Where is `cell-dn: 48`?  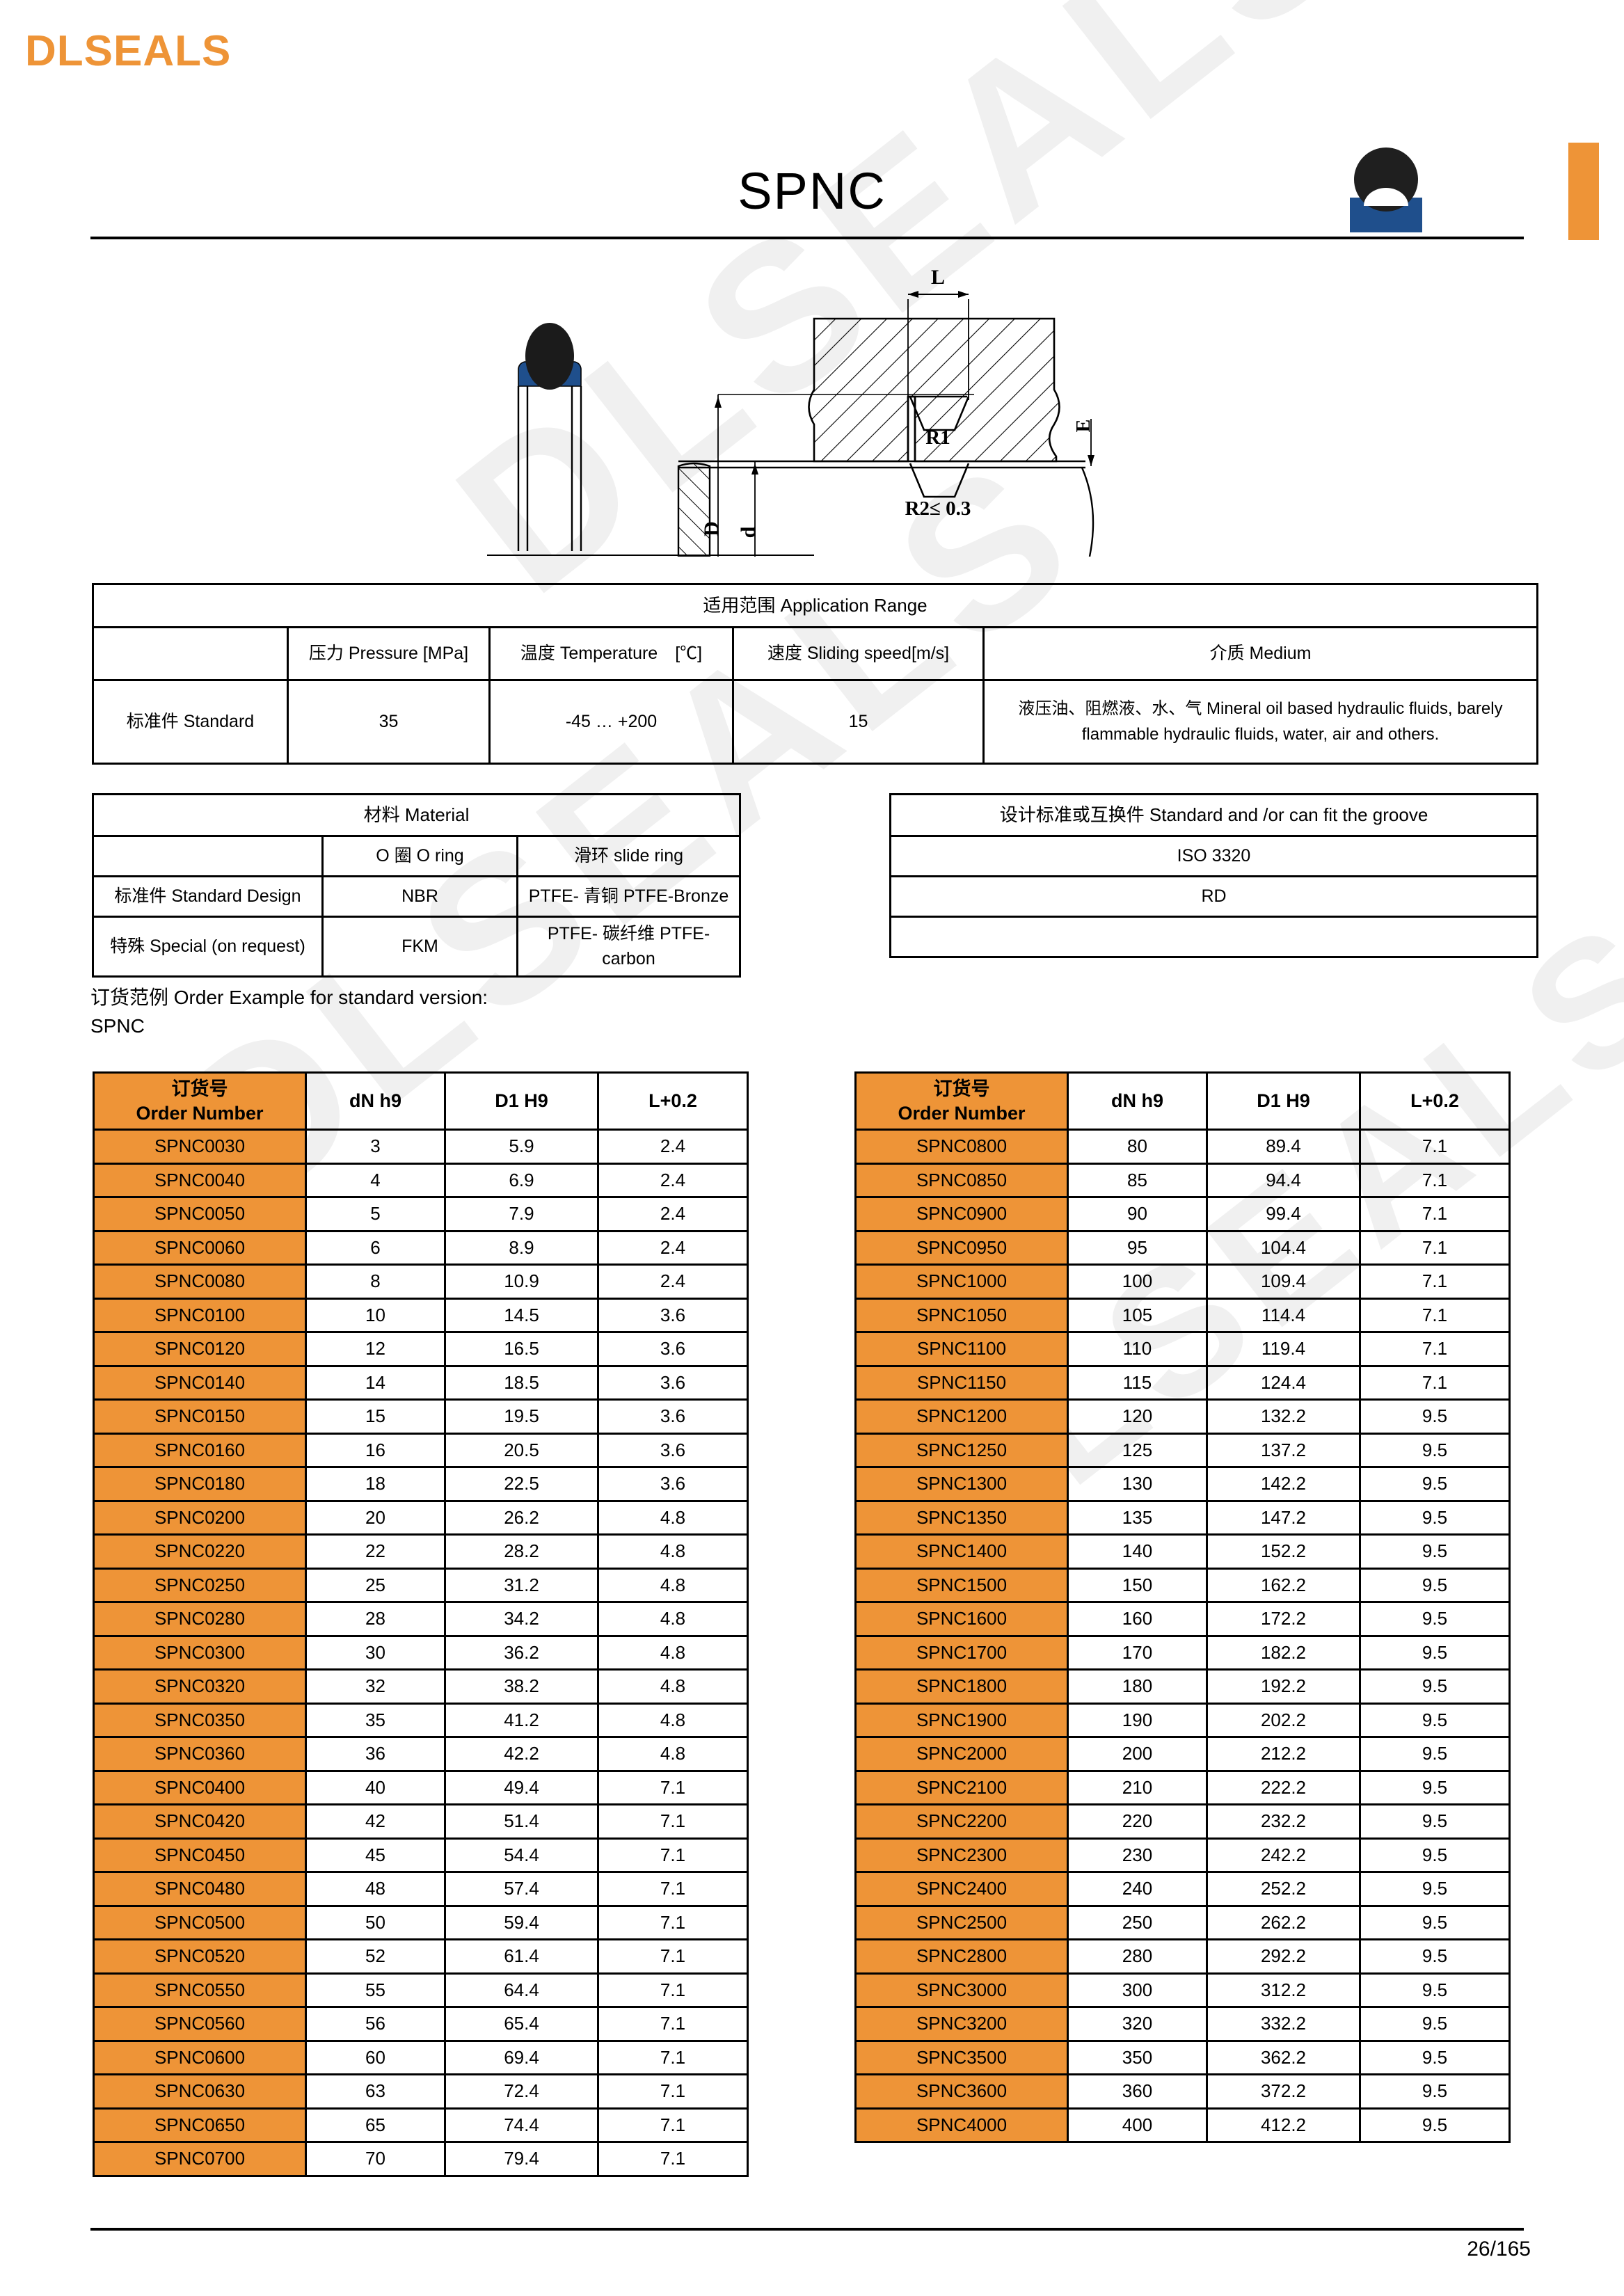
cell-dn: 48 is located at coordinates (375, 1889).